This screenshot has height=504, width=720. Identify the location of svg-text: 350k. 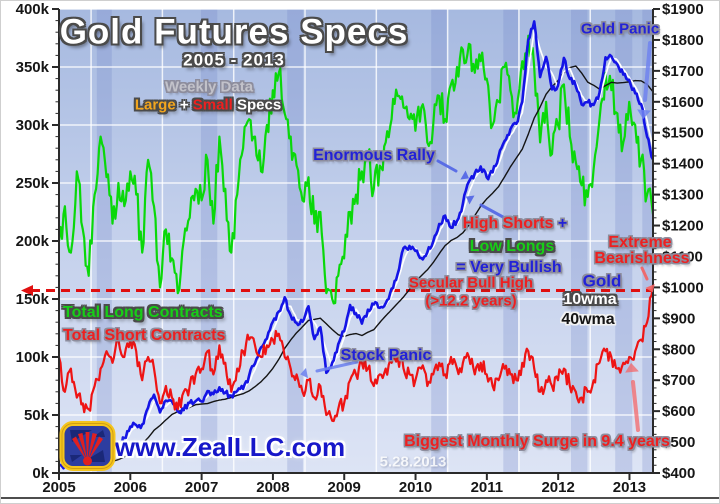
(33, 67).